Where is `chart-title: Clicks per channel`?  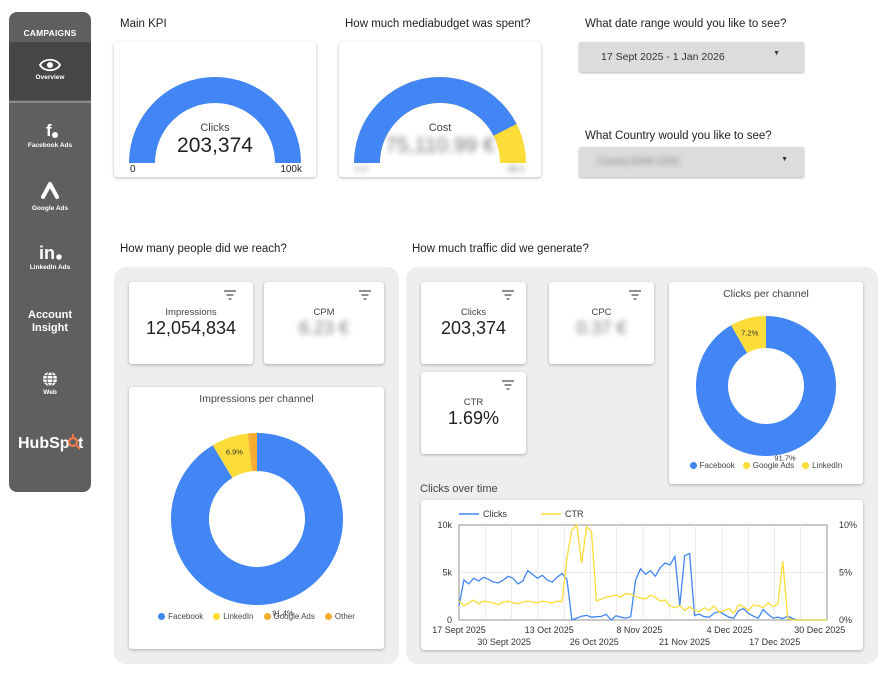 chart-title: Clicks per channel is located at coordinates (766, 294).